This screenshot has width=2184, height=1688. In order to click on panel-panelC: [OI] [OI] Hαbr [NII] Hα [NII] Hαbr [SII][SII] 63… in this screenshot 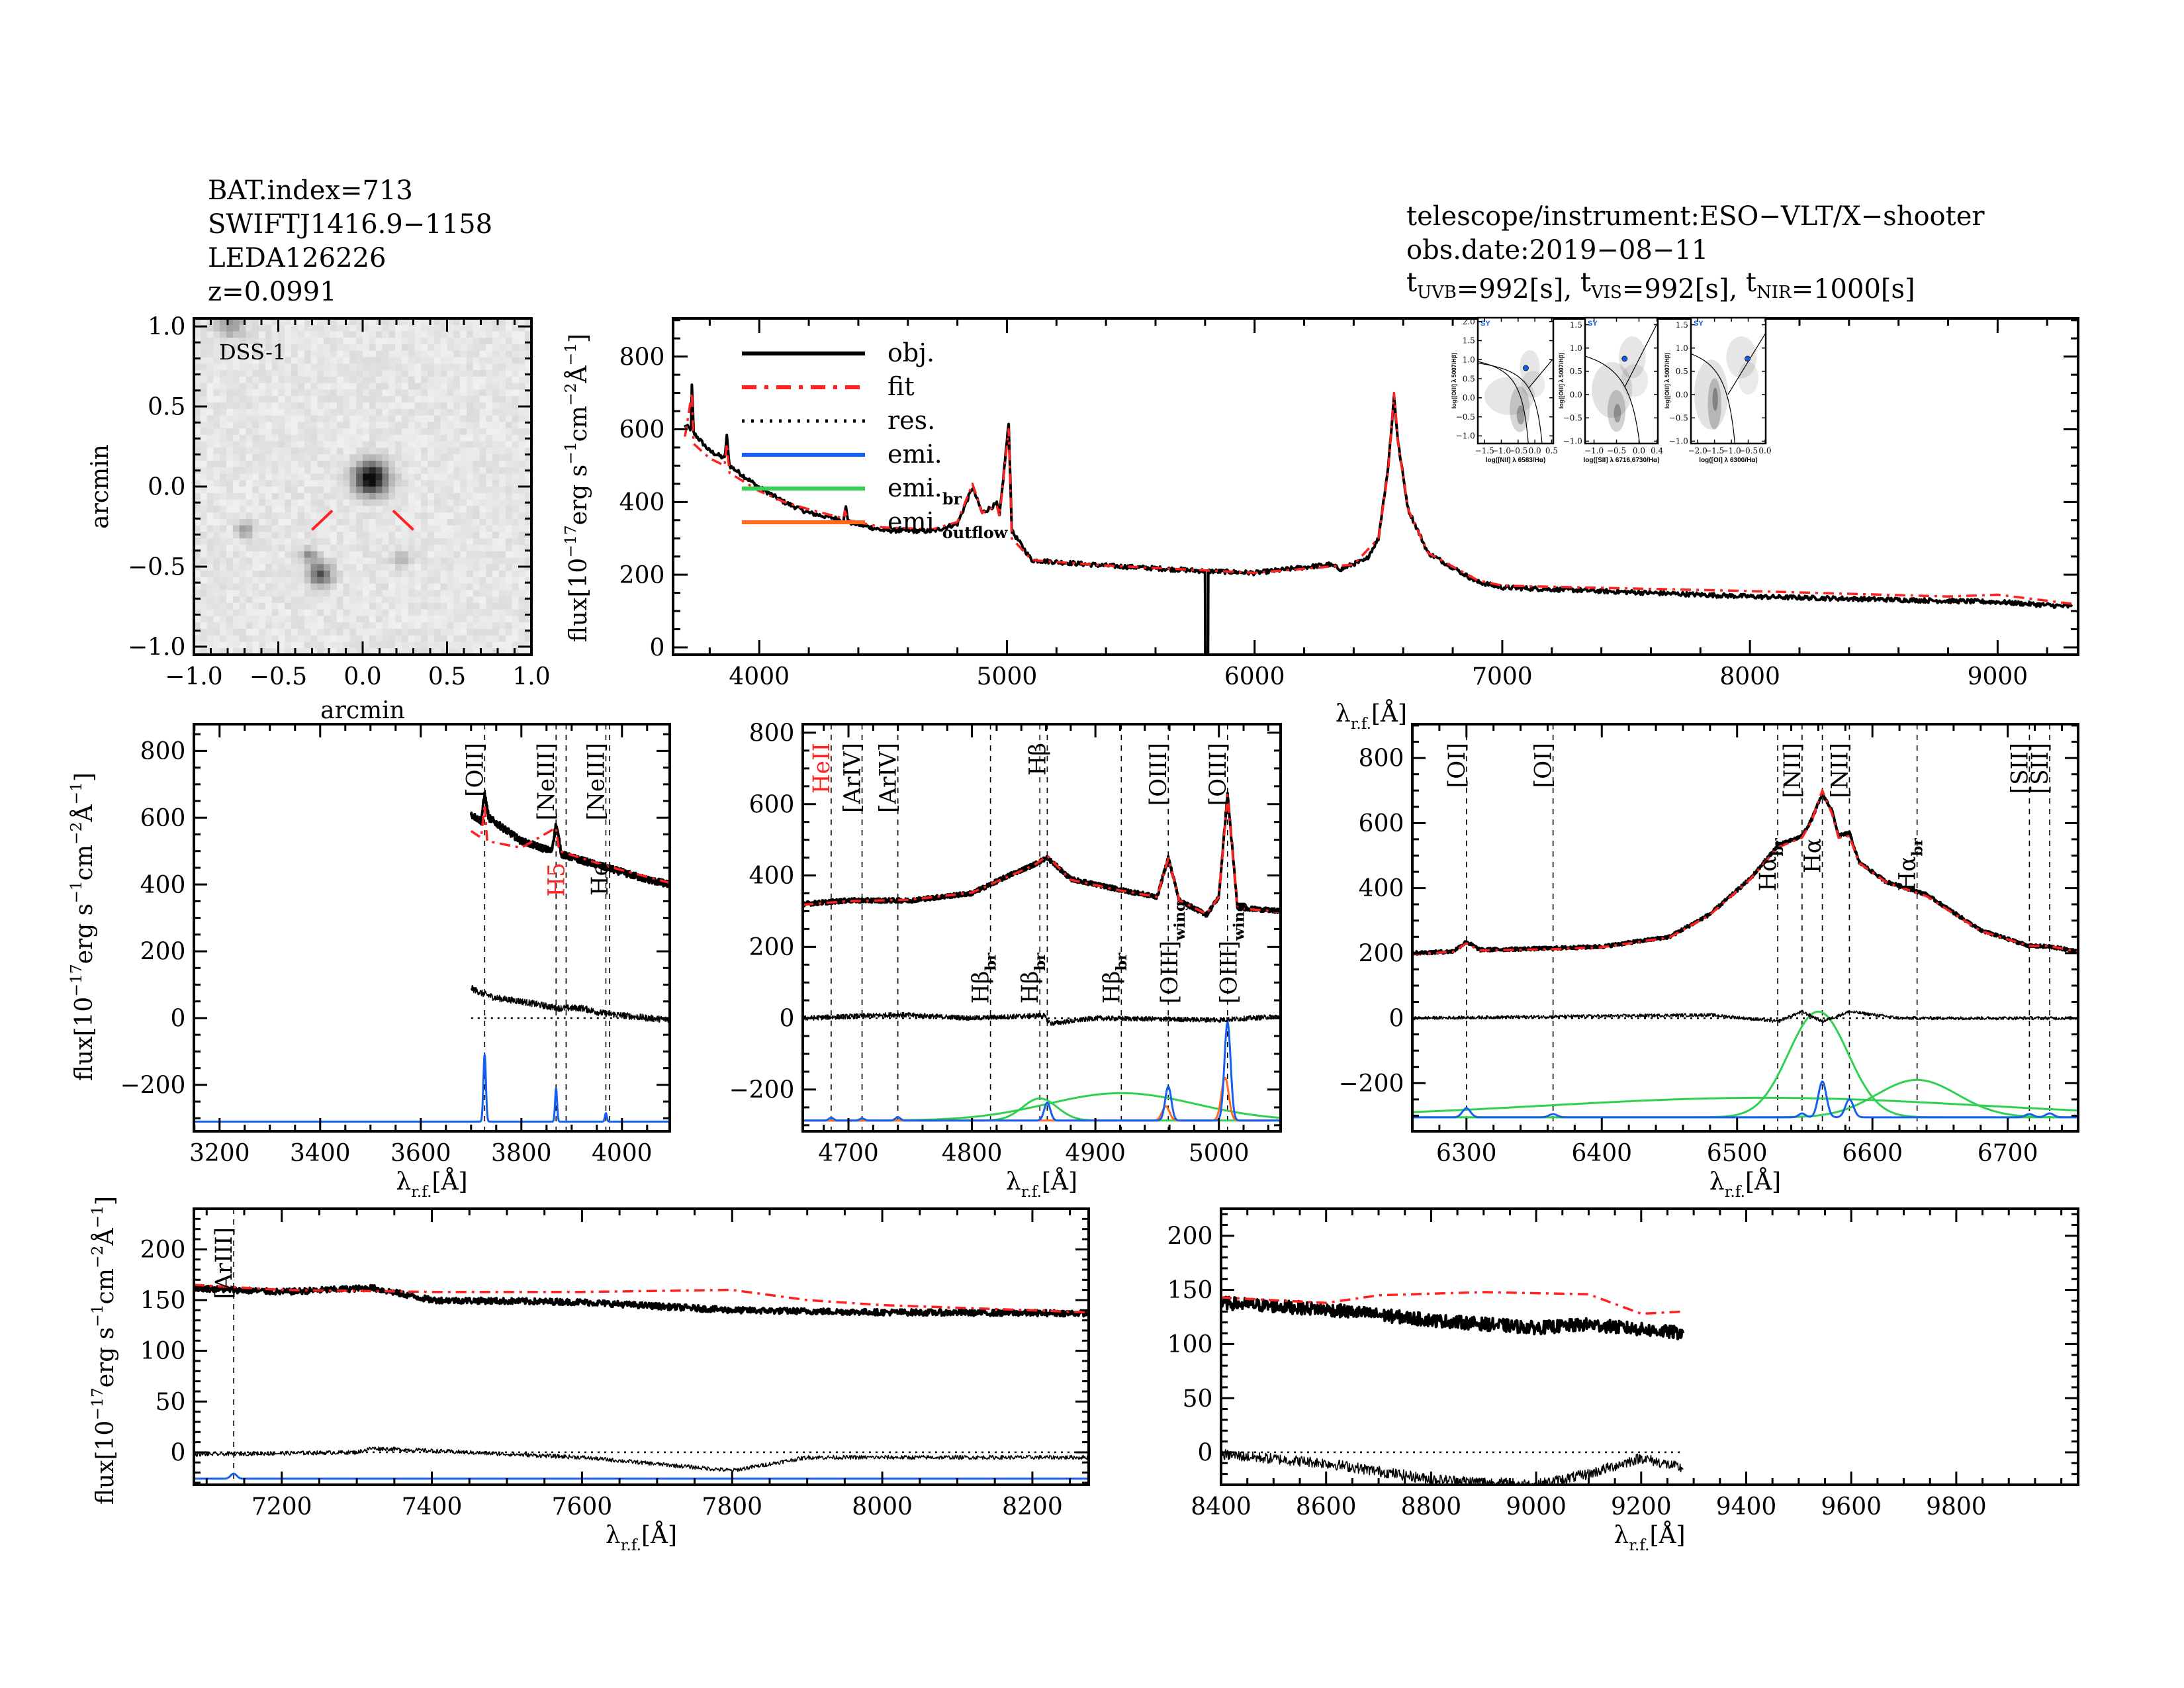, I will do `click(1709, 962)`.